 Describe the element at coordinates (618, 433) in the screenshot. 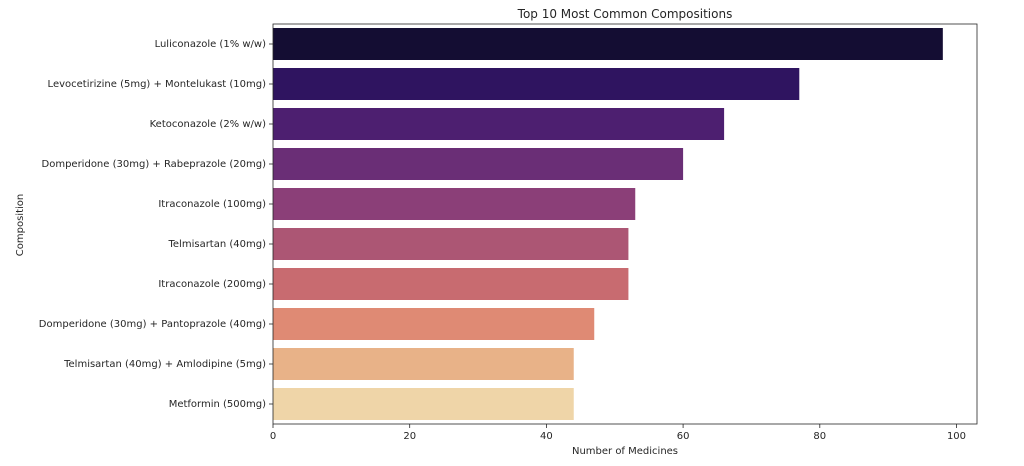

I see `x-ticks: 0 20 40 60 80 100` at that location.